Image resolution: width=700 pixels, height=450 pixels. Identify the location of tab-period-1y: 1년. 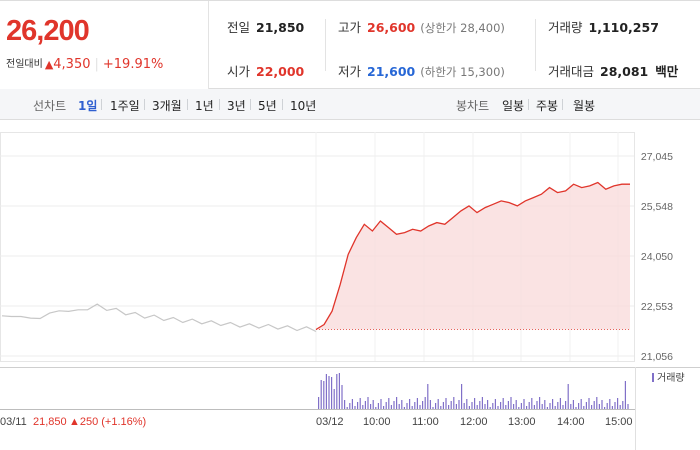
(204, 106).